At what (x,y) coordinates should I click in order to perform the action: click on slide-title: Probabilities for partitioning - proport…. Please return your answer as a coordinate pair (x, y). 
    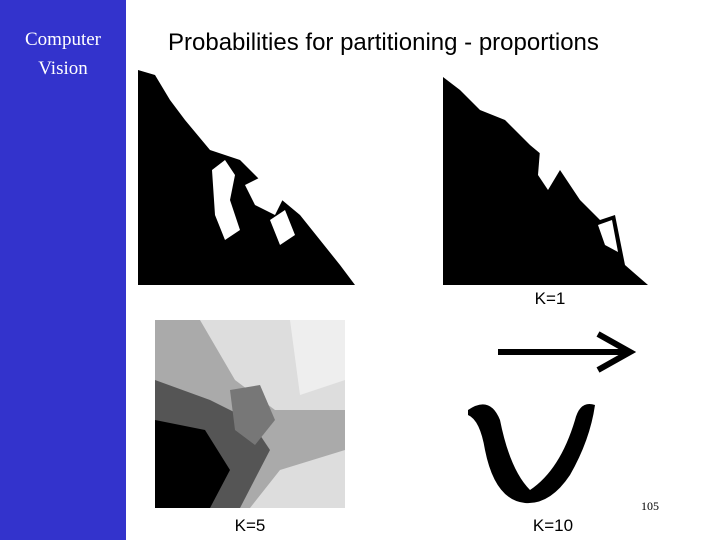
    Looking at the image, I should click on (383, 42).